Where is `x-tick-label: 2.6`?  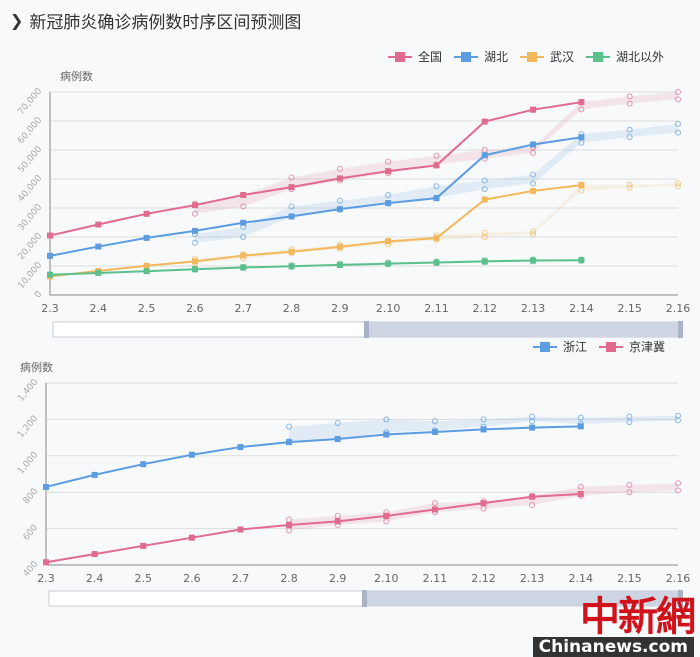 x-tick-label: 2.6 is located at coordinates (192, 578).